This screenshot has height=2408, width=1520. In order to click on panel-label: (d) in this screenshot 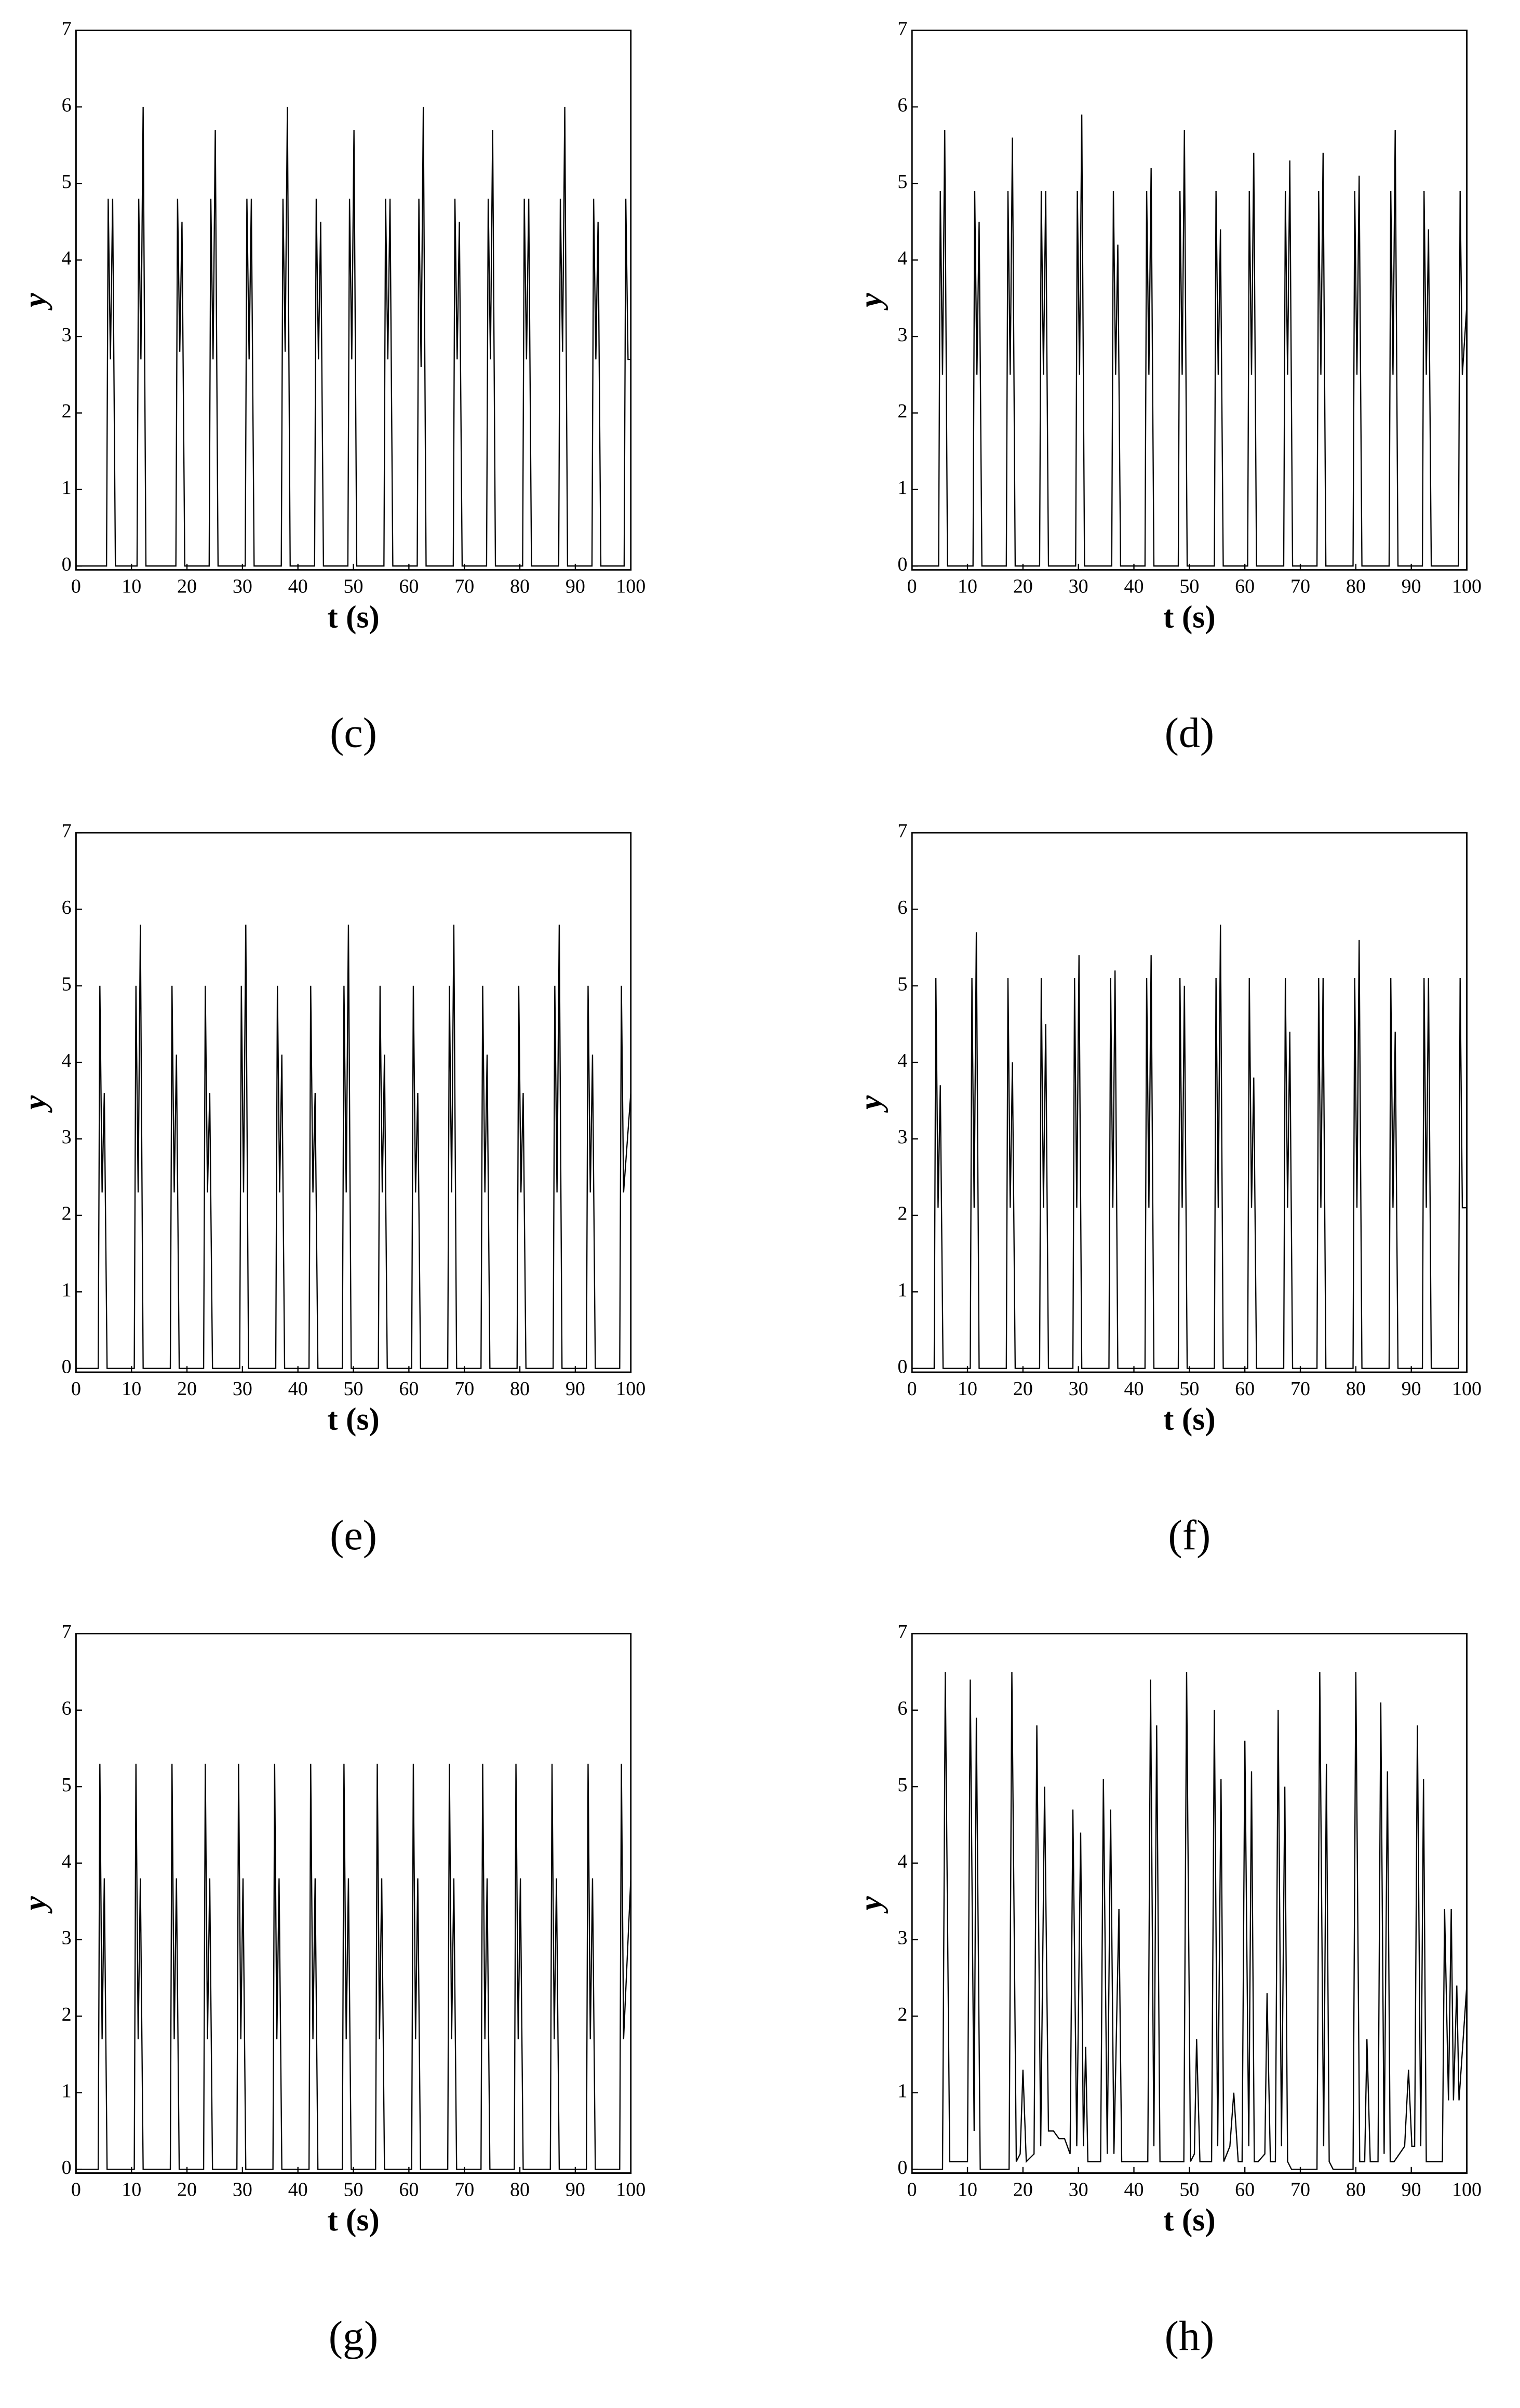, I will do `click(1190, 732)`.